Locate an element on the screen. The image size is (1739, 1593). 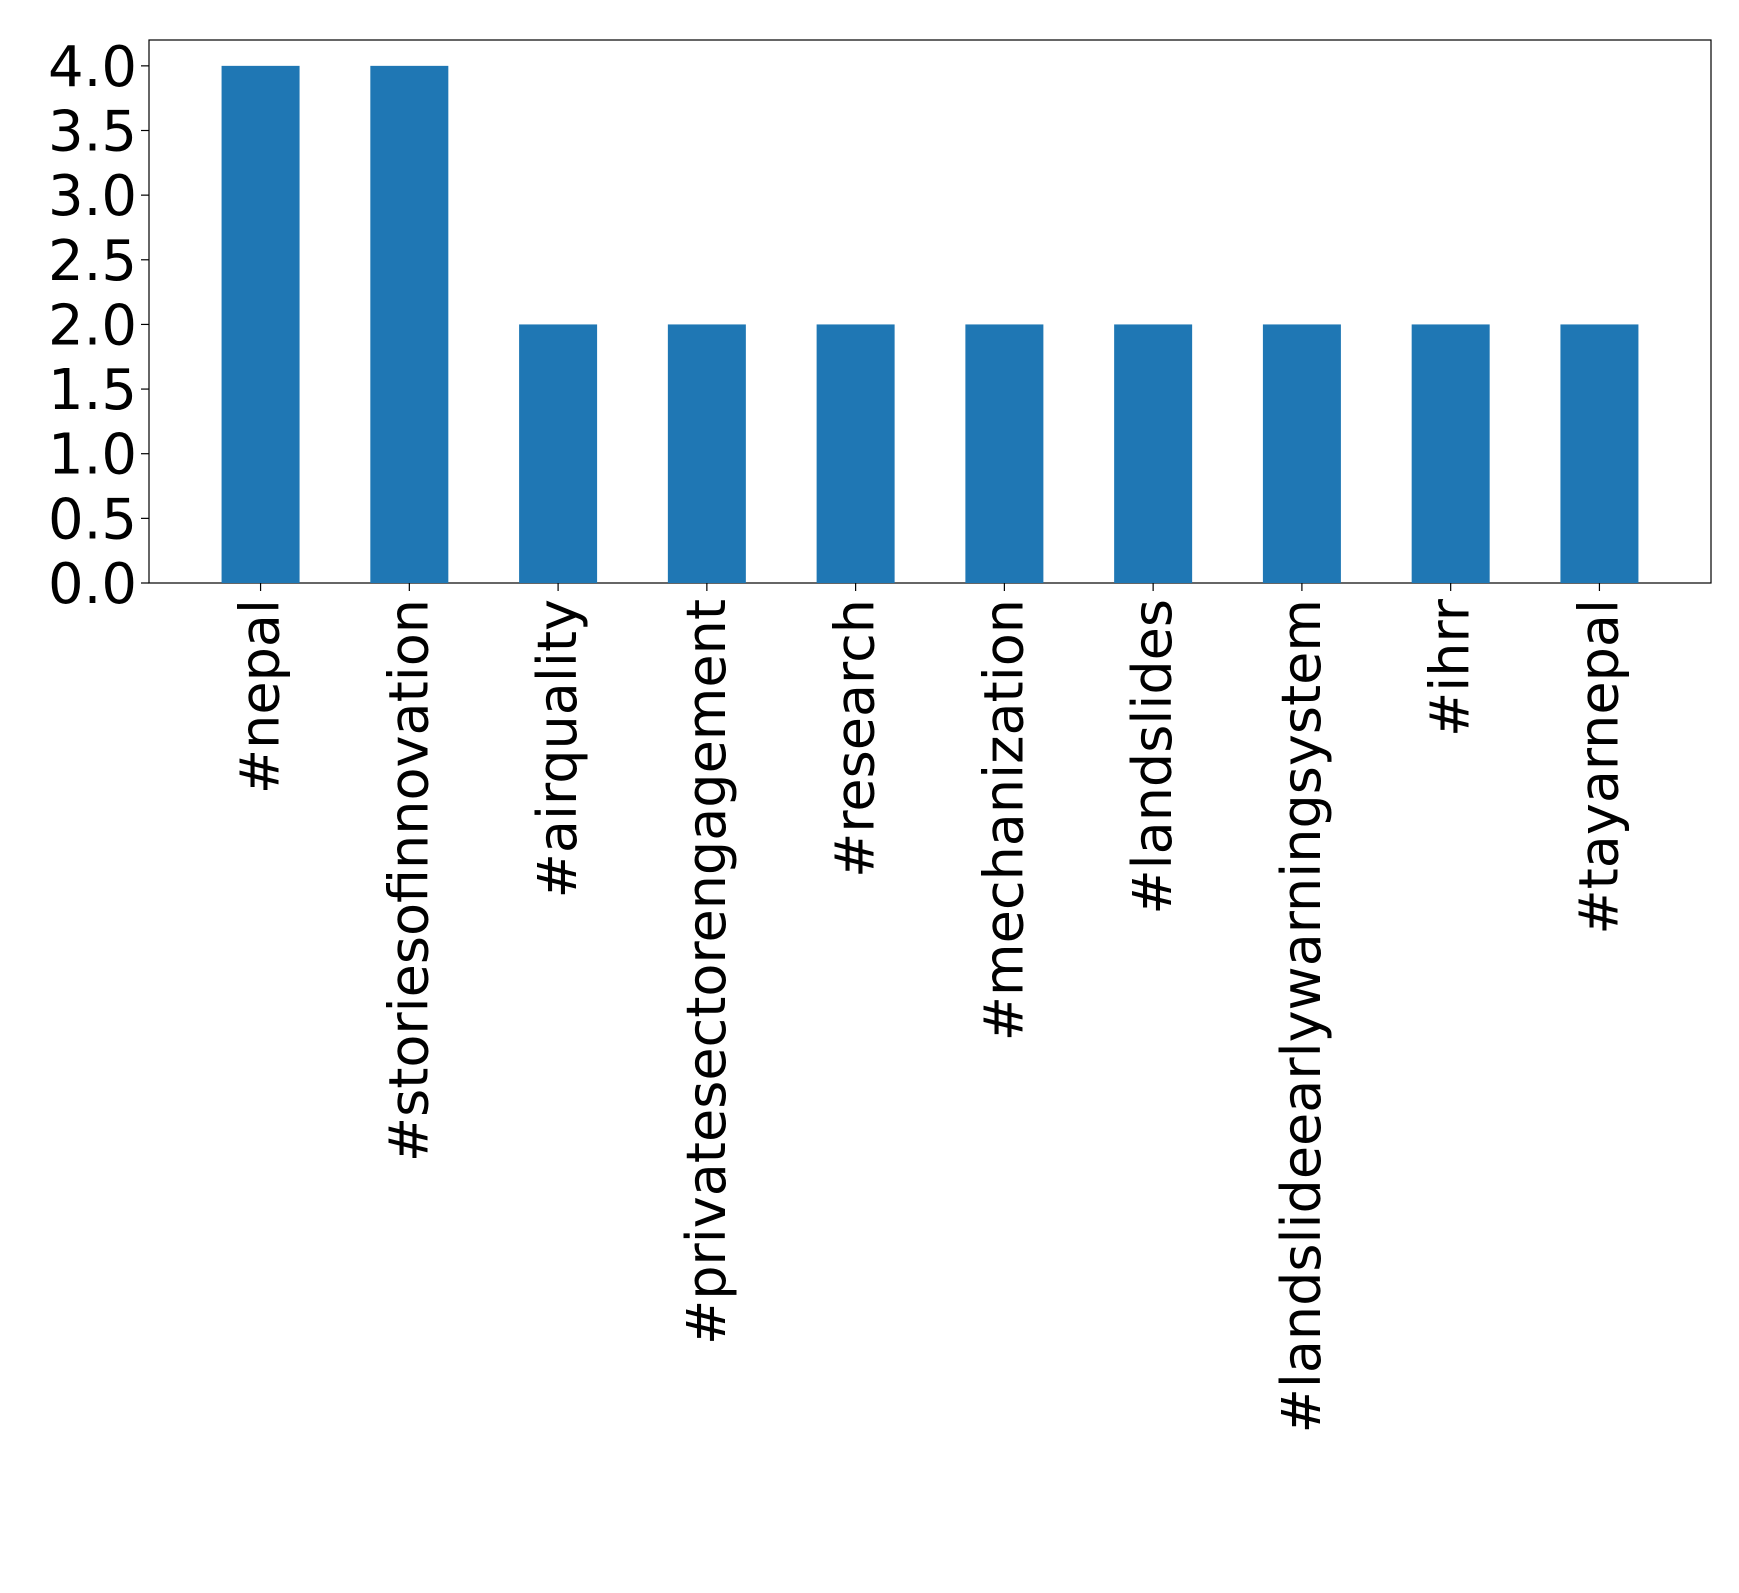
y-tick-label: 1.5 is located at coordinates (92, 390).